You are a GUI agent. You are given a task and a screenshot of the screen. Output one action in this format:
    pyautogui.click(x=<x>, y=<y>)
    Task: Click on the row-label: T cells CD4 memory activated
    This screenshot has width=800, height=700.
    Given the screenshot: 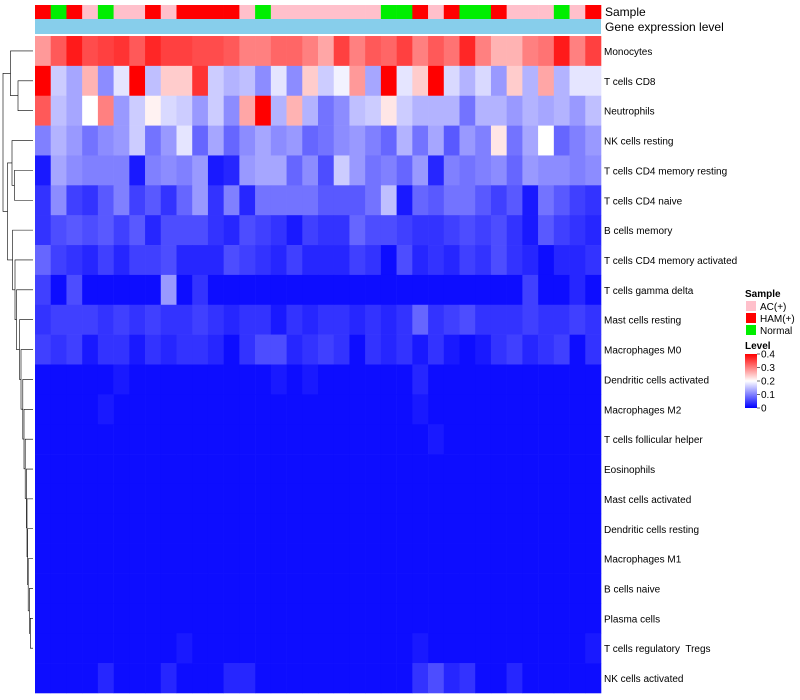 What is the action you would take?
    pyautogui.click(x=670, y=261)
    